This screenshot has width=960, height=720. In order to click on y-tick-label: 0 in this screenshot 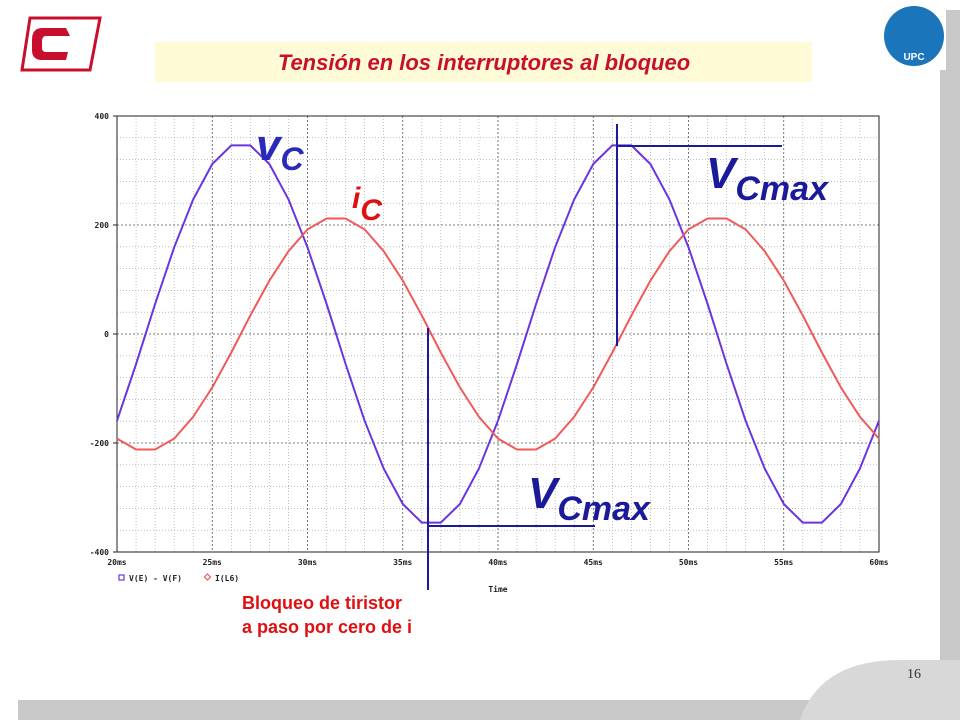, I will do `click(106, 334)`.